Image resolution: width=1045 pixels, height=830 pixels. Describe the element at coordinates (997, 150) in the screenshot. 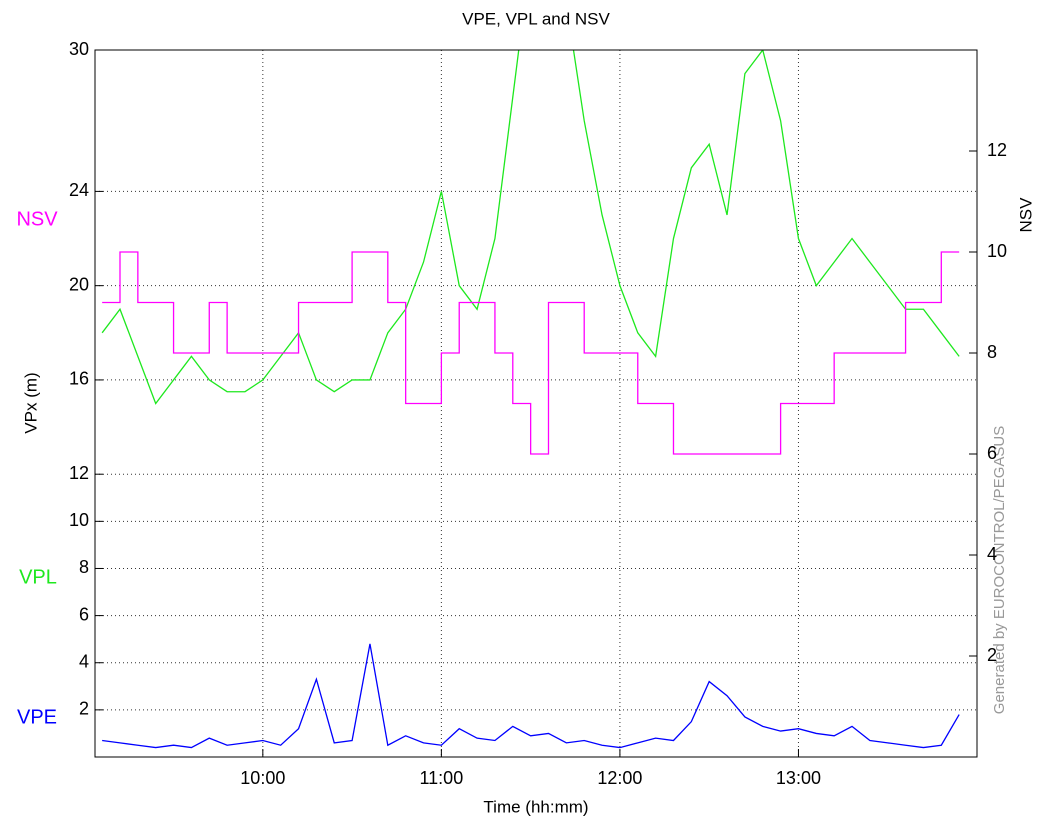

I see `y2-tick-label: 12` at that location.